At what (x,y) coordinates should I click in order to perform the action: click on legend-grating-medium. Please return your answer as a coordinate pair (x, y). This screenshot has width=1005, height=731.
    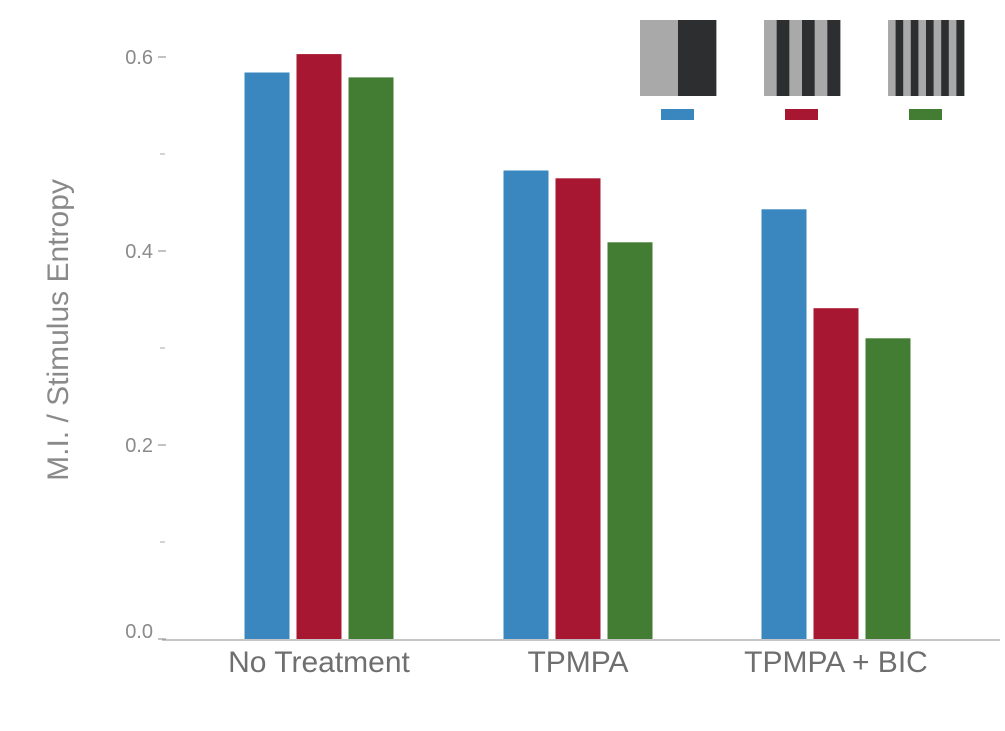
    Looking at the image, I should click on (802, 58).